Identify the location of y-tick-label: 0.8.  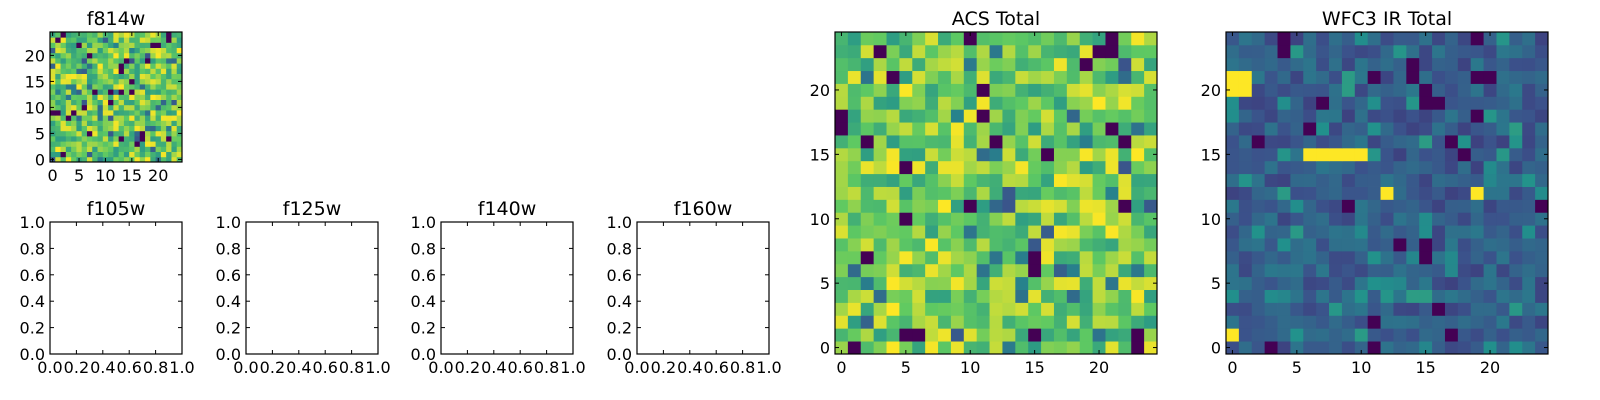
(32, 248).